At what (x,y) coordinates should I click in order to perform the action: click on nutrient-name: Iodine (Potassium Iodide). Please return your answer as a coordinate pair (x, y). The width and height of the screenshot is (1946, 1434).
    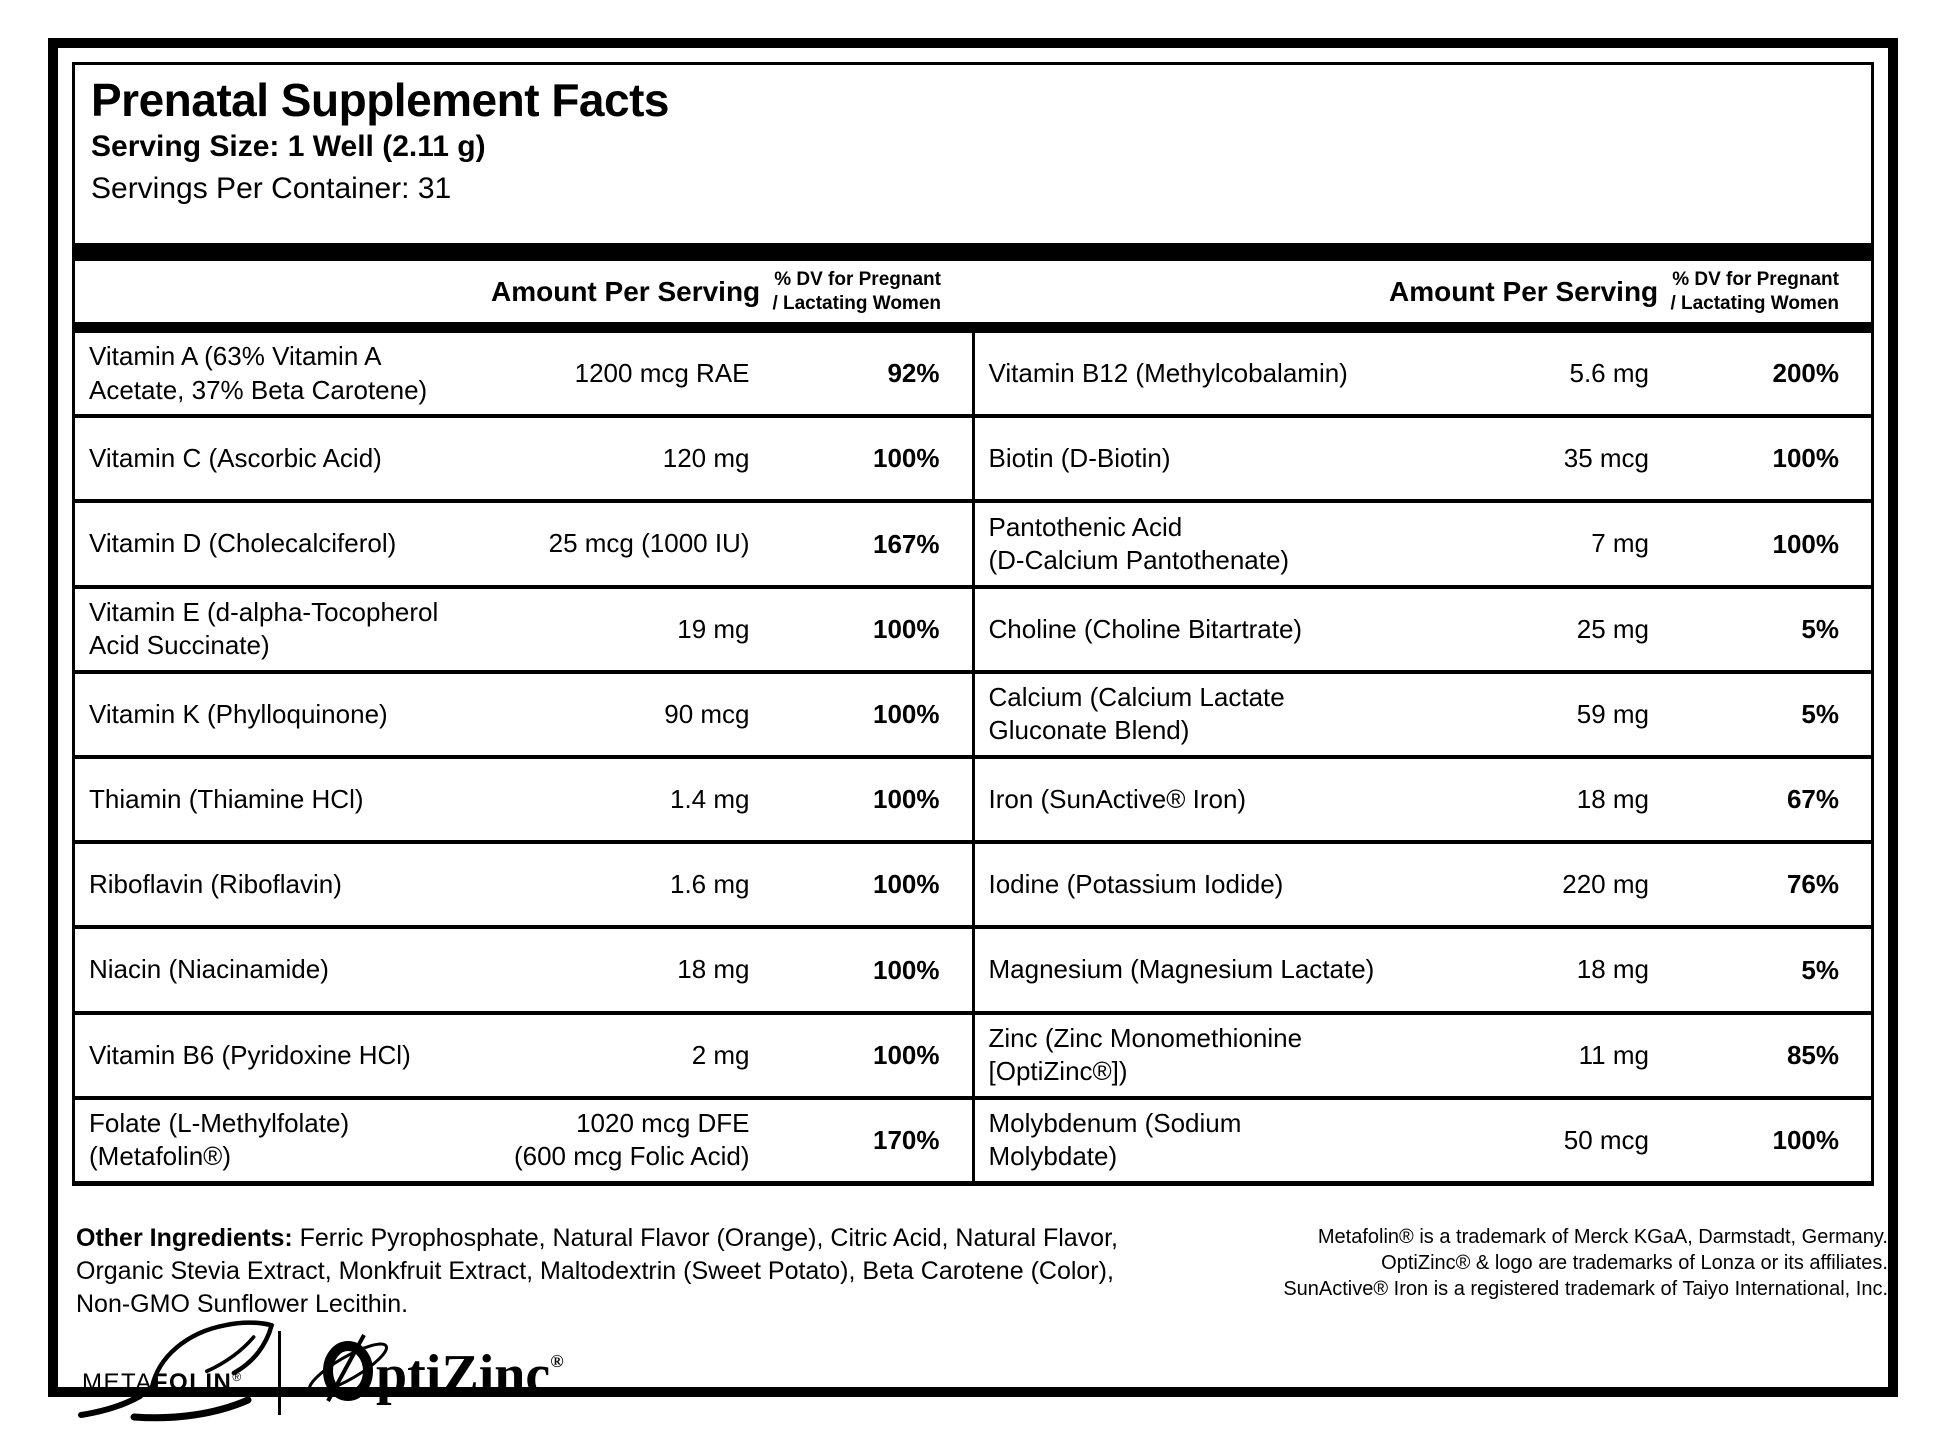
    Looking at the image, I should click on (1136, 884).